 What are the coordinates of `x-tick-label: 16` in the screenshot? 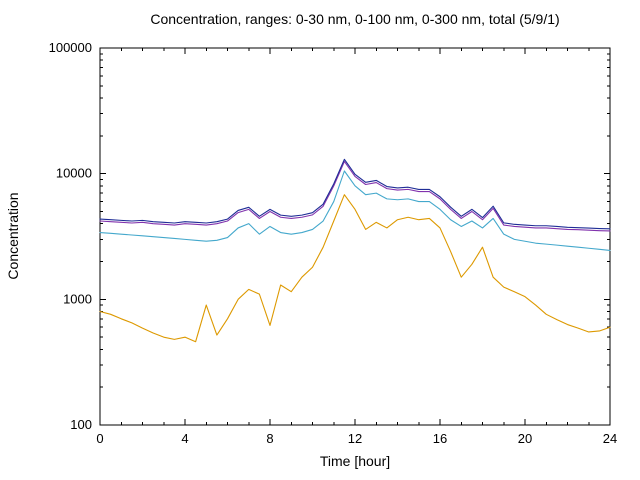 It's located at (440, 438).